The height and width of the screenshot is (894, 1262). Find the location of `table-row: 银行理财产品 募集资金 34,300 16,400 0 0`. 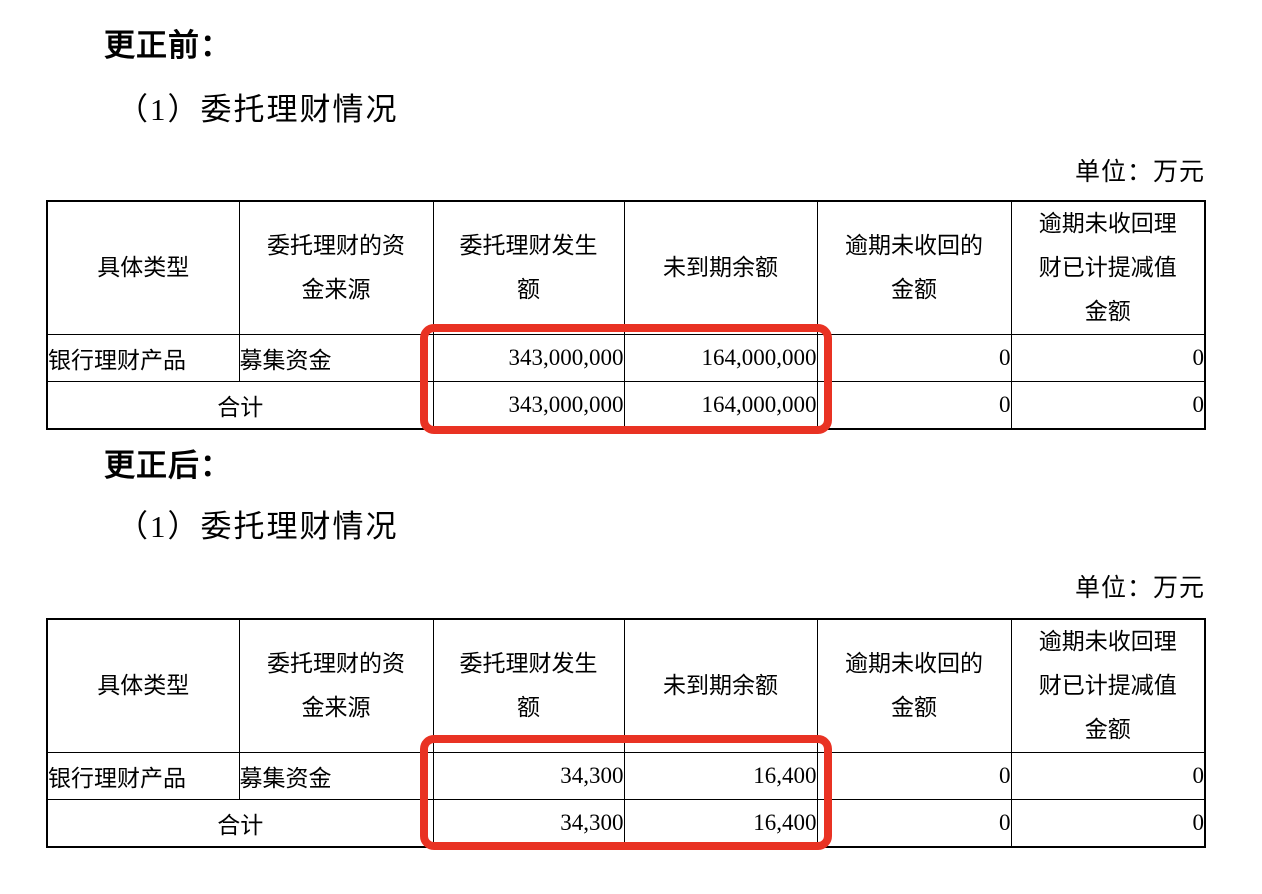

table-row: 银行理财产品 募集资金 34,300 16,400 0 0 is located at coordinates (626, 776).